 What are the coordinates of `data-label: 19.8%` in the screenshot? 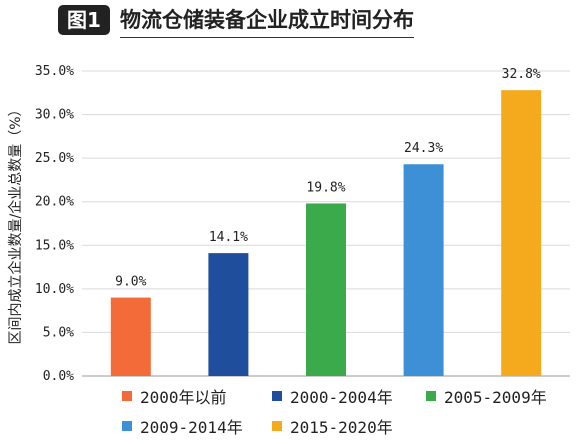 It's located at (325, 187).